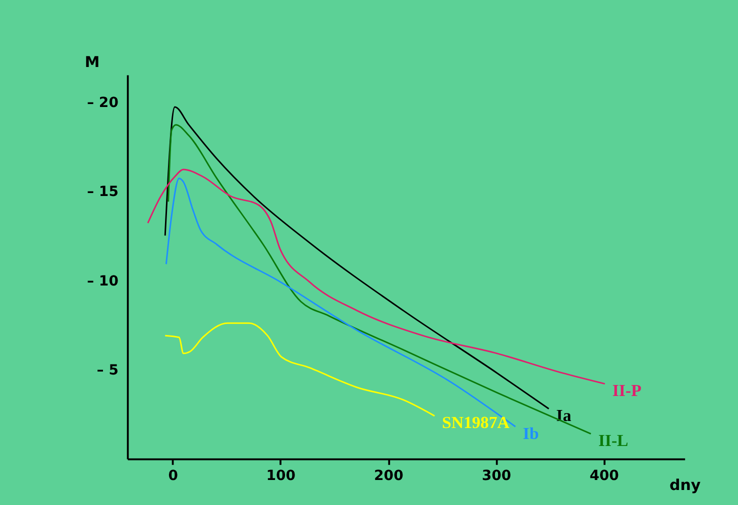  I want to click on x-tick-label: 200, so click(389, 476).